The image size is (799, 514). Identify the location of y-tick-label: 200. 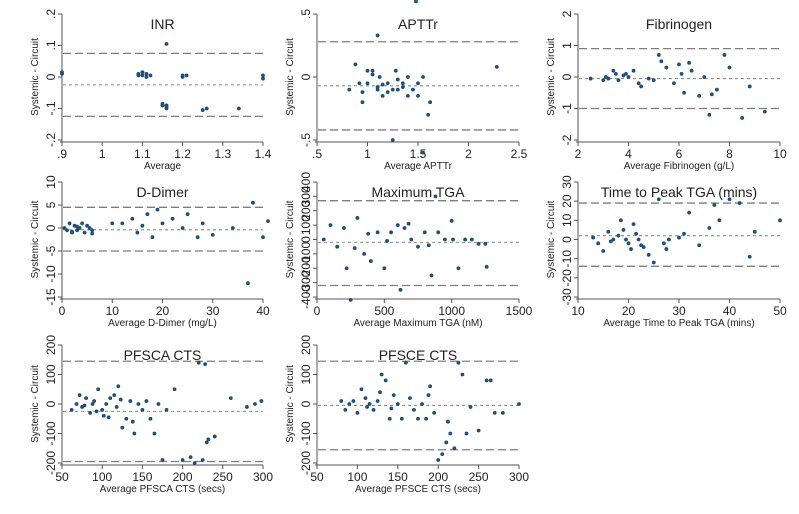
(51, 345).